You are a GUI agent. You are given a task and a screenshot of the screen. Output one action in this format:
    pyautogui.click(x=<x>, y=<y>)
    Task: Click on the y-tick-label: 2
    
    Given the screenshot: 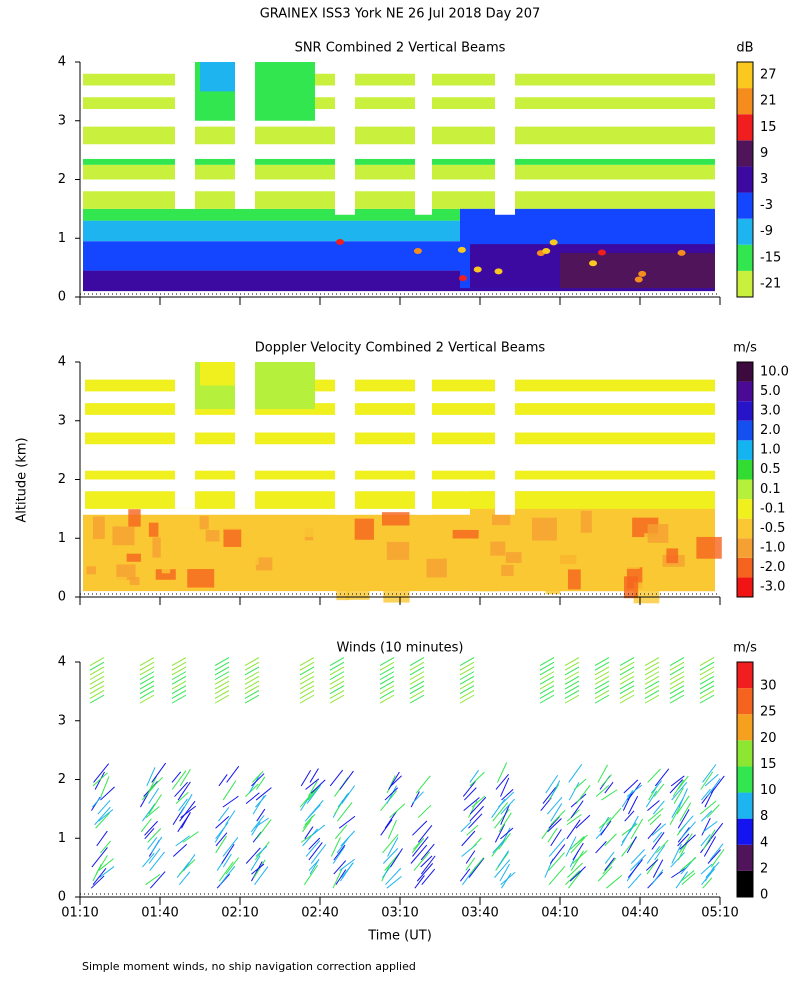 What is the action you would take?
    pyautogui.click(x=62, y=179)
    